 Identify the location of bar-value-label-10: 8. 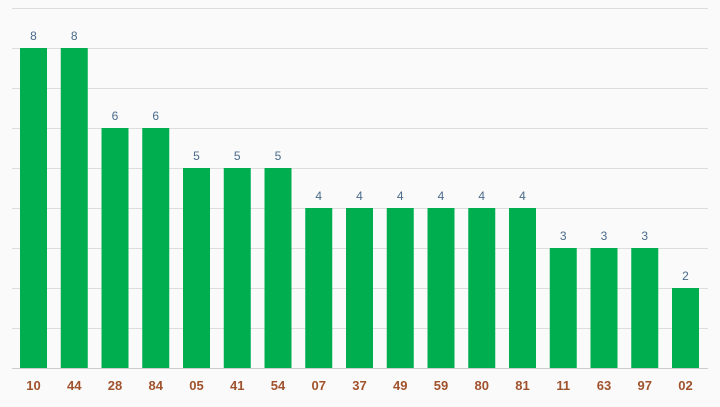
(33, 36).